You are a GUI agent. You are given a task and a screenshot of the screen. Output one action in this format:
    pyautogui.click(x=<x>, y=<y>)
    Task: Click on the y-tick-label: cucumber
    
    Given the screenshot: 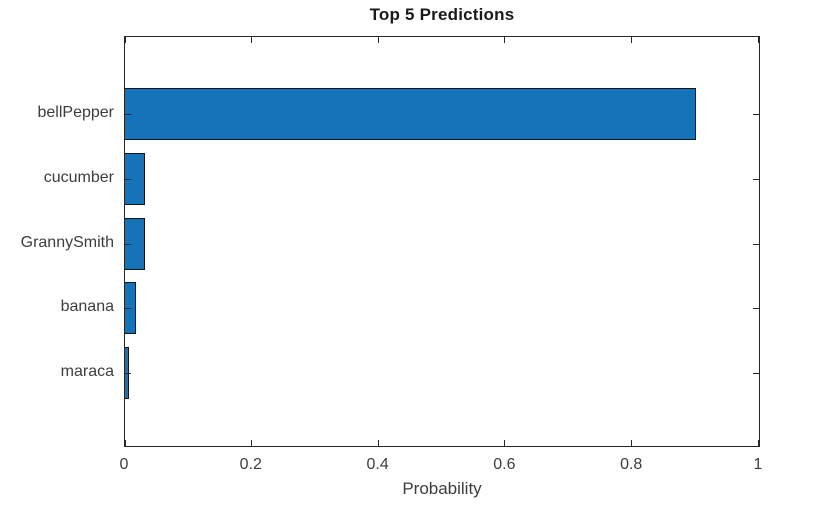 What is the action you would take?
    pyautogui.click(x=78, y=177)
    